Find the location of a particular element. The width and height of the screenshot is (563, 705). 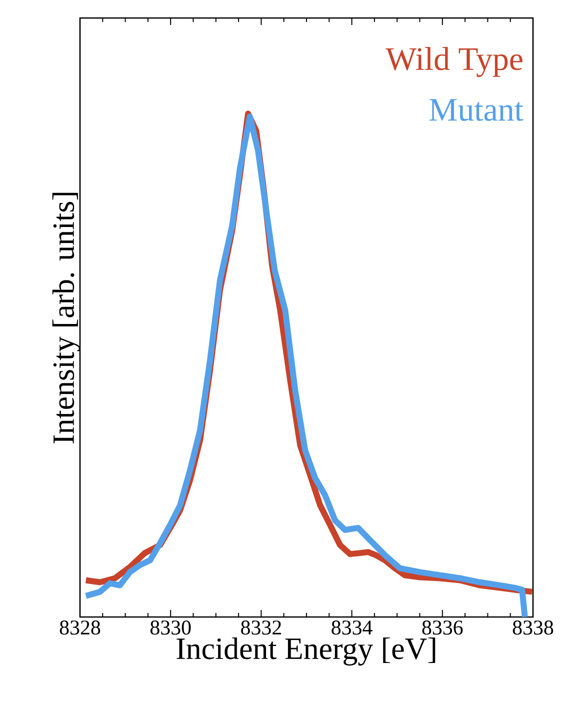

x-axis-title: Incident Energy [eV] is located at coordinates (306, 651).